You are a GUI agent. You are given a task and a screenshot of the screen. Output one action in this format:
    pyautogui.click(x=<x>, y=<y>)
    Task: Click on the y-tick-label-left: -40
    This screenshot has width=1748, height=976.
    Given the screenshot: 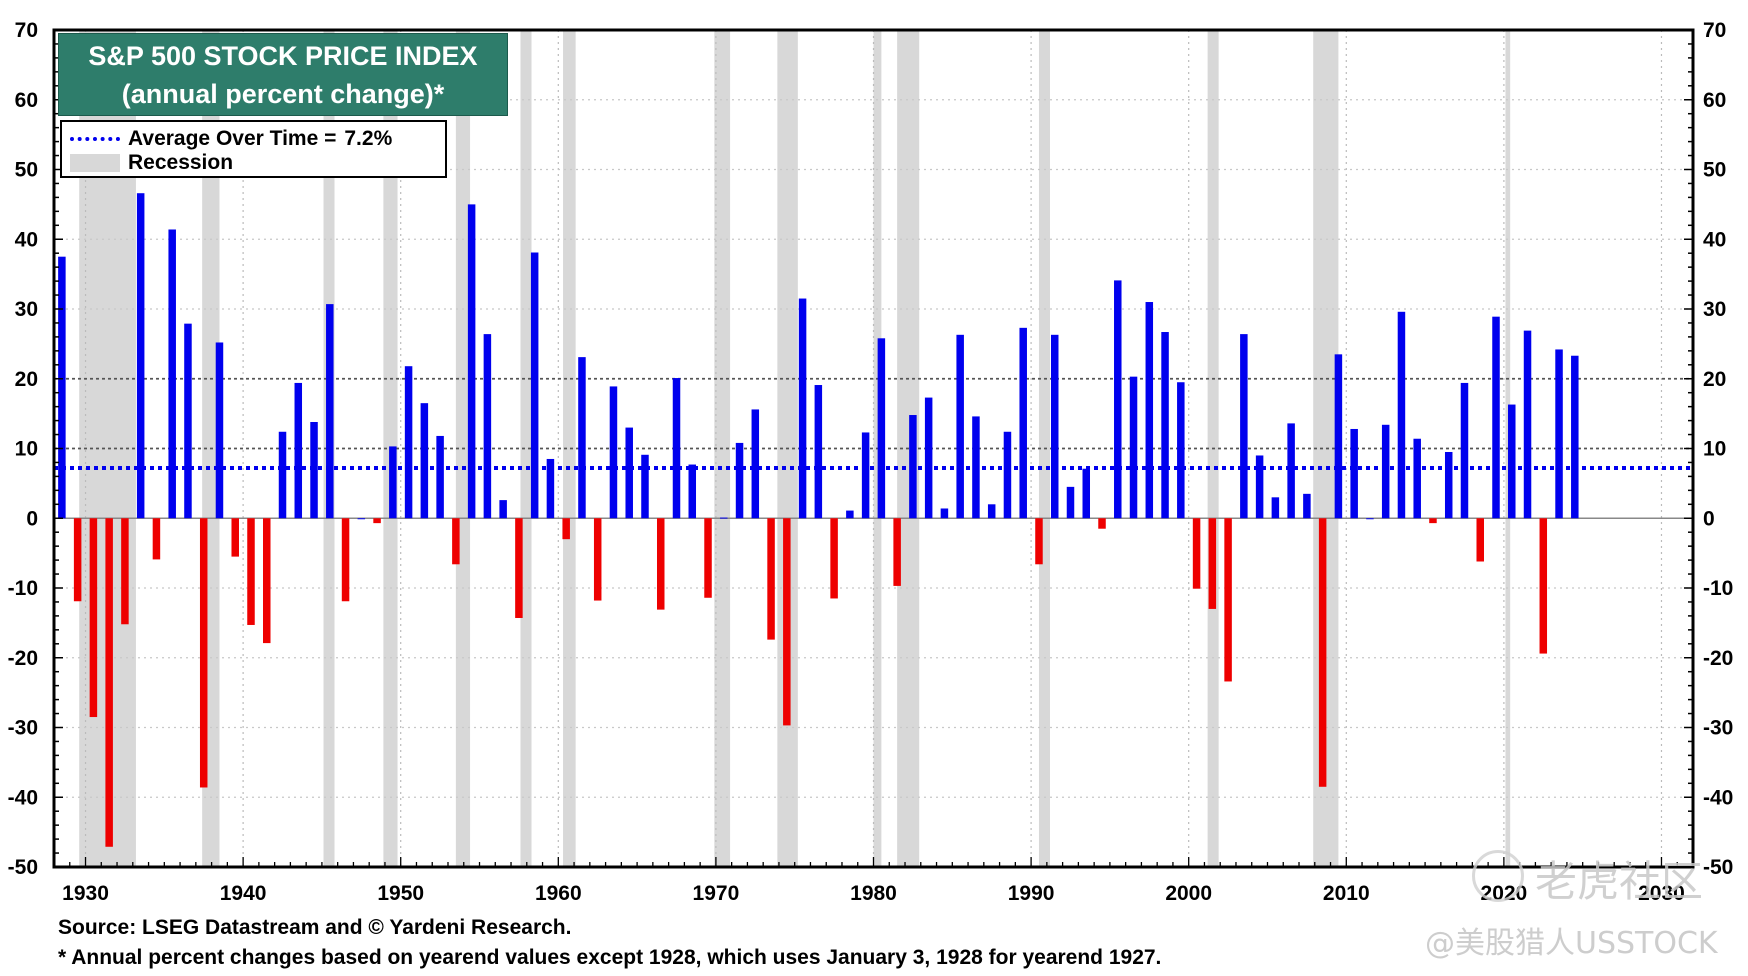 What is the action you would take?
    pyautogui.click(x=23, y=797)
    